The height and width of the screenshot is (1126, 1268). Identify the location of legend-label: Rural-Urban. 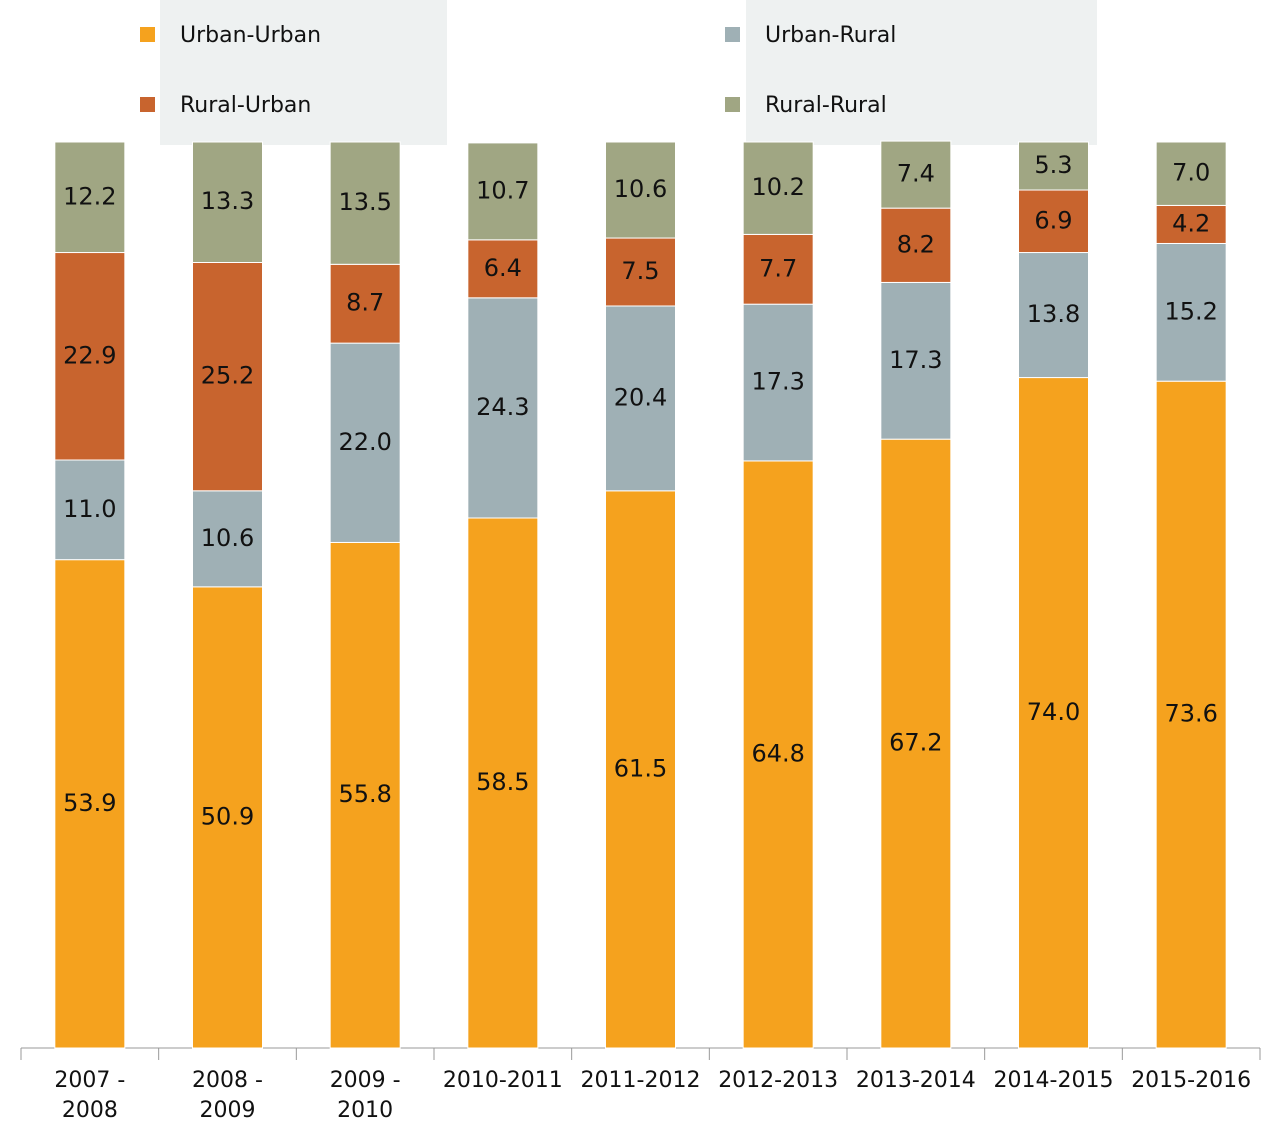
(245, 105).